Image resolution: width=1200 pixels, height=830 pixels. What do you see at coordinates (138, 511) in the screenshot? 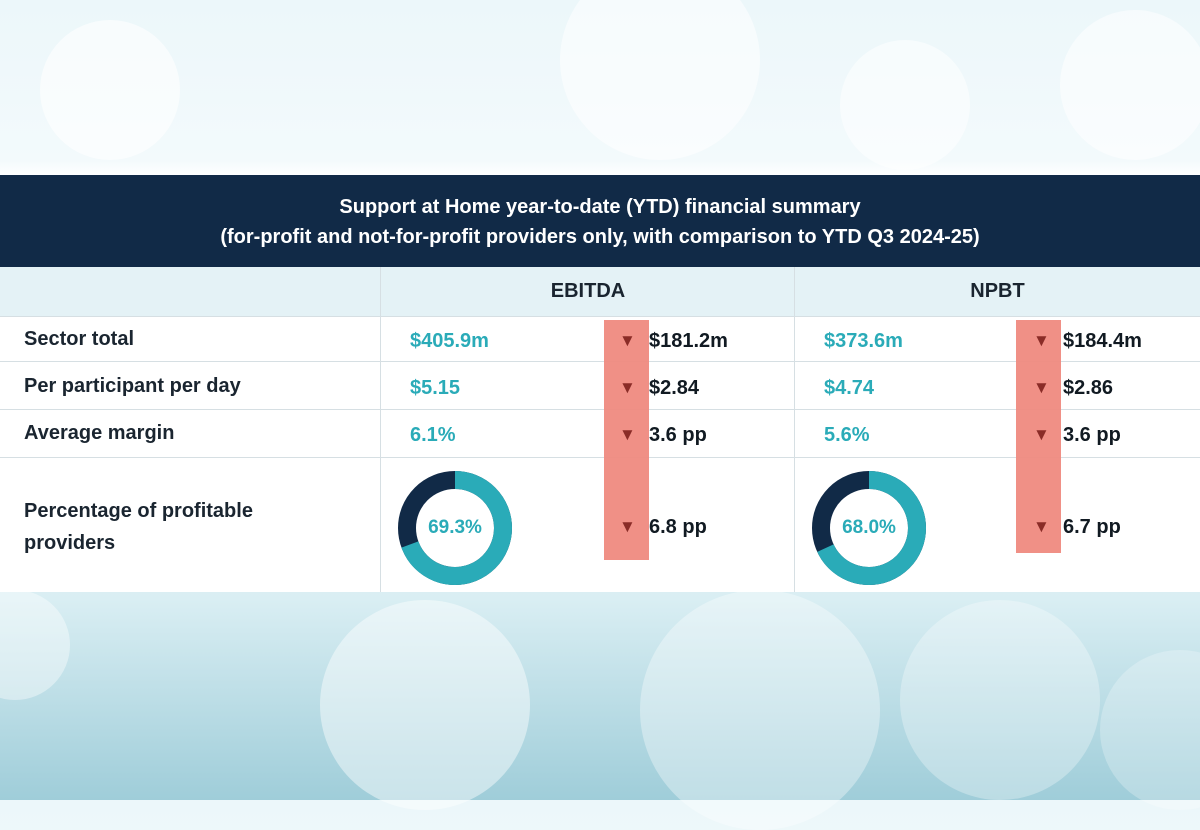
I see `row-label-profitable-providers-line1: Percentage of profitable` at bounding box center [138, 511].